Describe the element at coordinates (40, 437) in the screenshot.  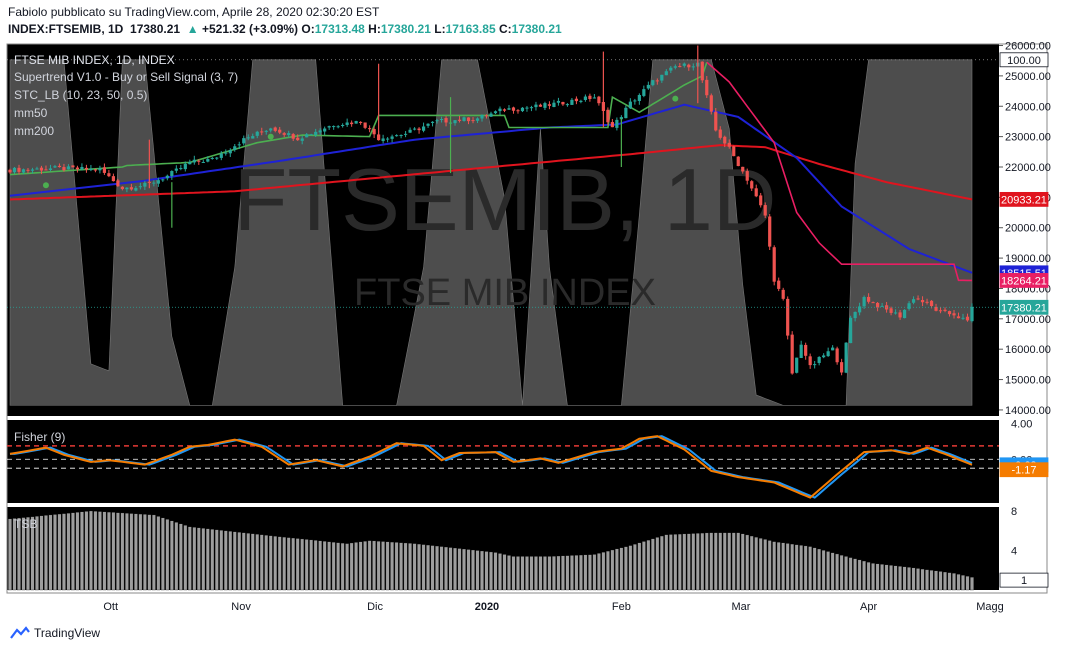
I see `legend-fisher: Fisher (9)` at that location.